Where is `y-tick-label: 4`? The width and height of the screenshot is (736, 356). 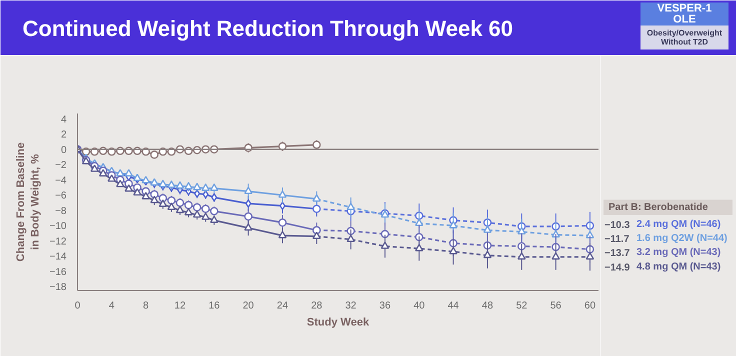
y-tick-label: 4 is located at coordinates (63, 120).